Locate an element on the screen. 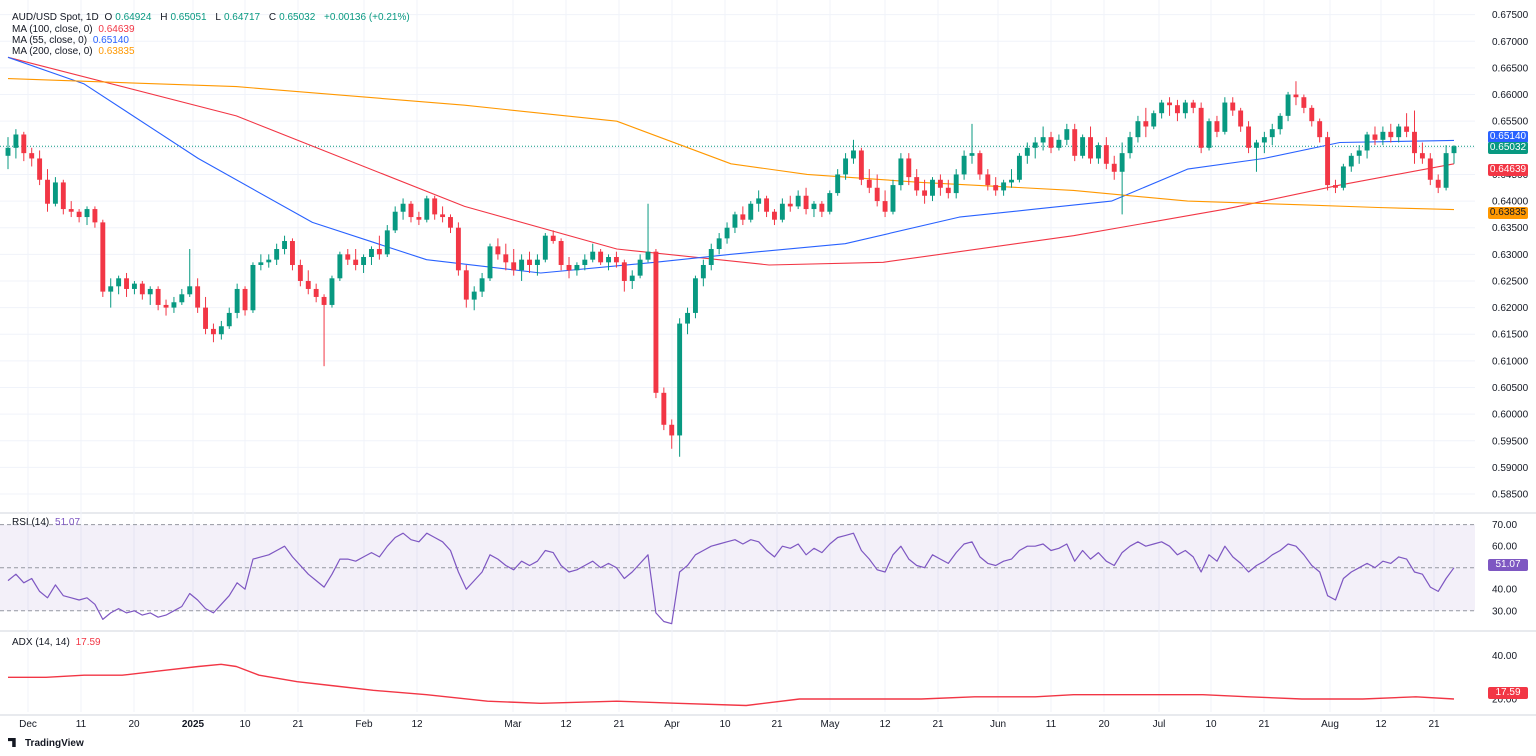 The width and height of the screenshot is (1536, 756). price-tick-label: 0.59000 is located at coordinates (1510, 468).